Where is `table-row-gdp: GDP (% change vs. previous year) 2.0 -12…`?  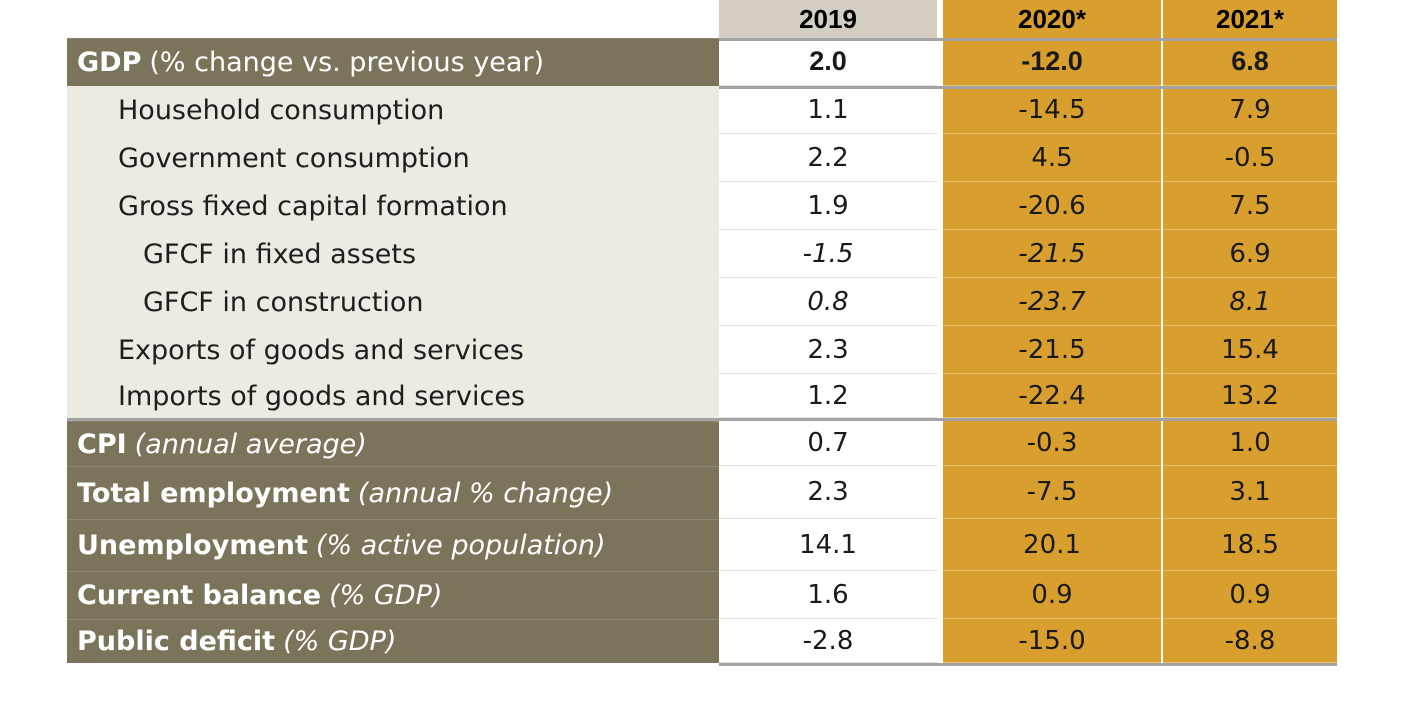 table-row-gdp: GDP (% change vs. previous year) 2.0 -12… is located at coordinates (702, 62).